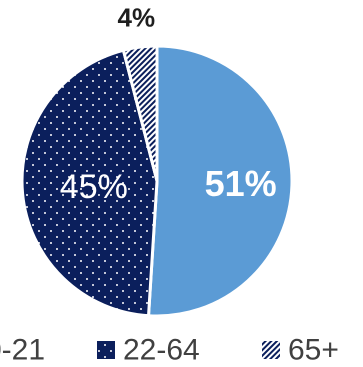 This screenshot has height=367, width=363. Describe the element at coordinates (140, 113) in the screenshot. I see `pie-slice-65+` at that location.